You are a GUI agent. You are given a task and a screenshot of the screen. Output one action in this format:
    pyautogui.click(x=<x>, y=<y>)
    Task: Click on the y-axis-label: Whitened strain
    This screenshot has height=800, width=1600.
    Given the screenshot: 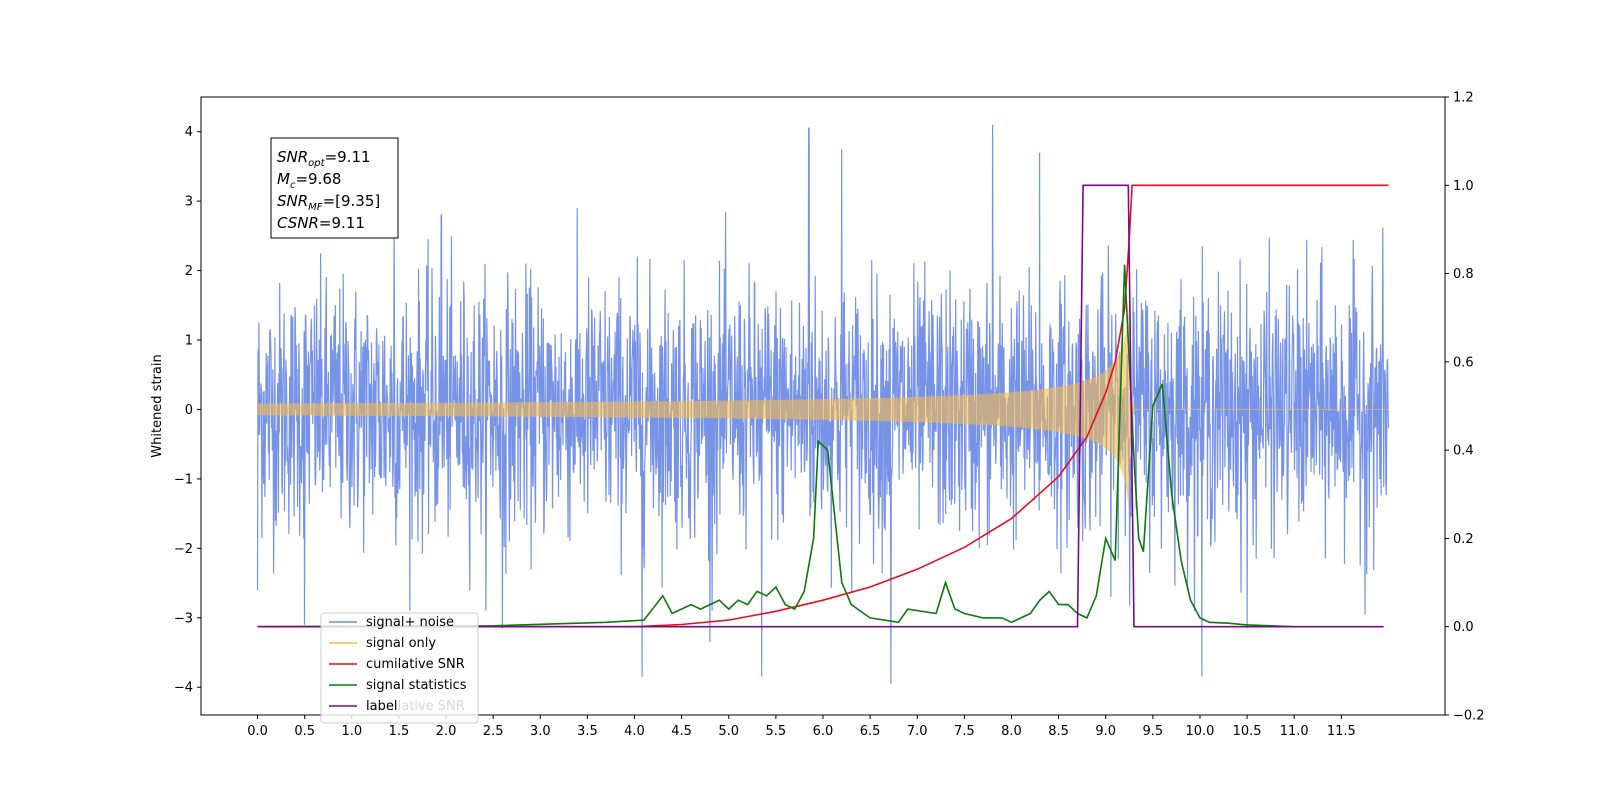 What is the action you would take?
    pyautogui.click(x=157, y=405)
    